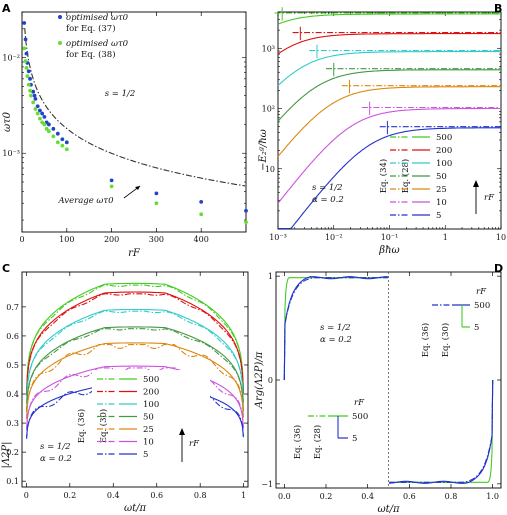  What do you see at coordinates (12, 365) in the screenshot?
I see `y-tick-label: 0.5` at bounding box center [12, 365].